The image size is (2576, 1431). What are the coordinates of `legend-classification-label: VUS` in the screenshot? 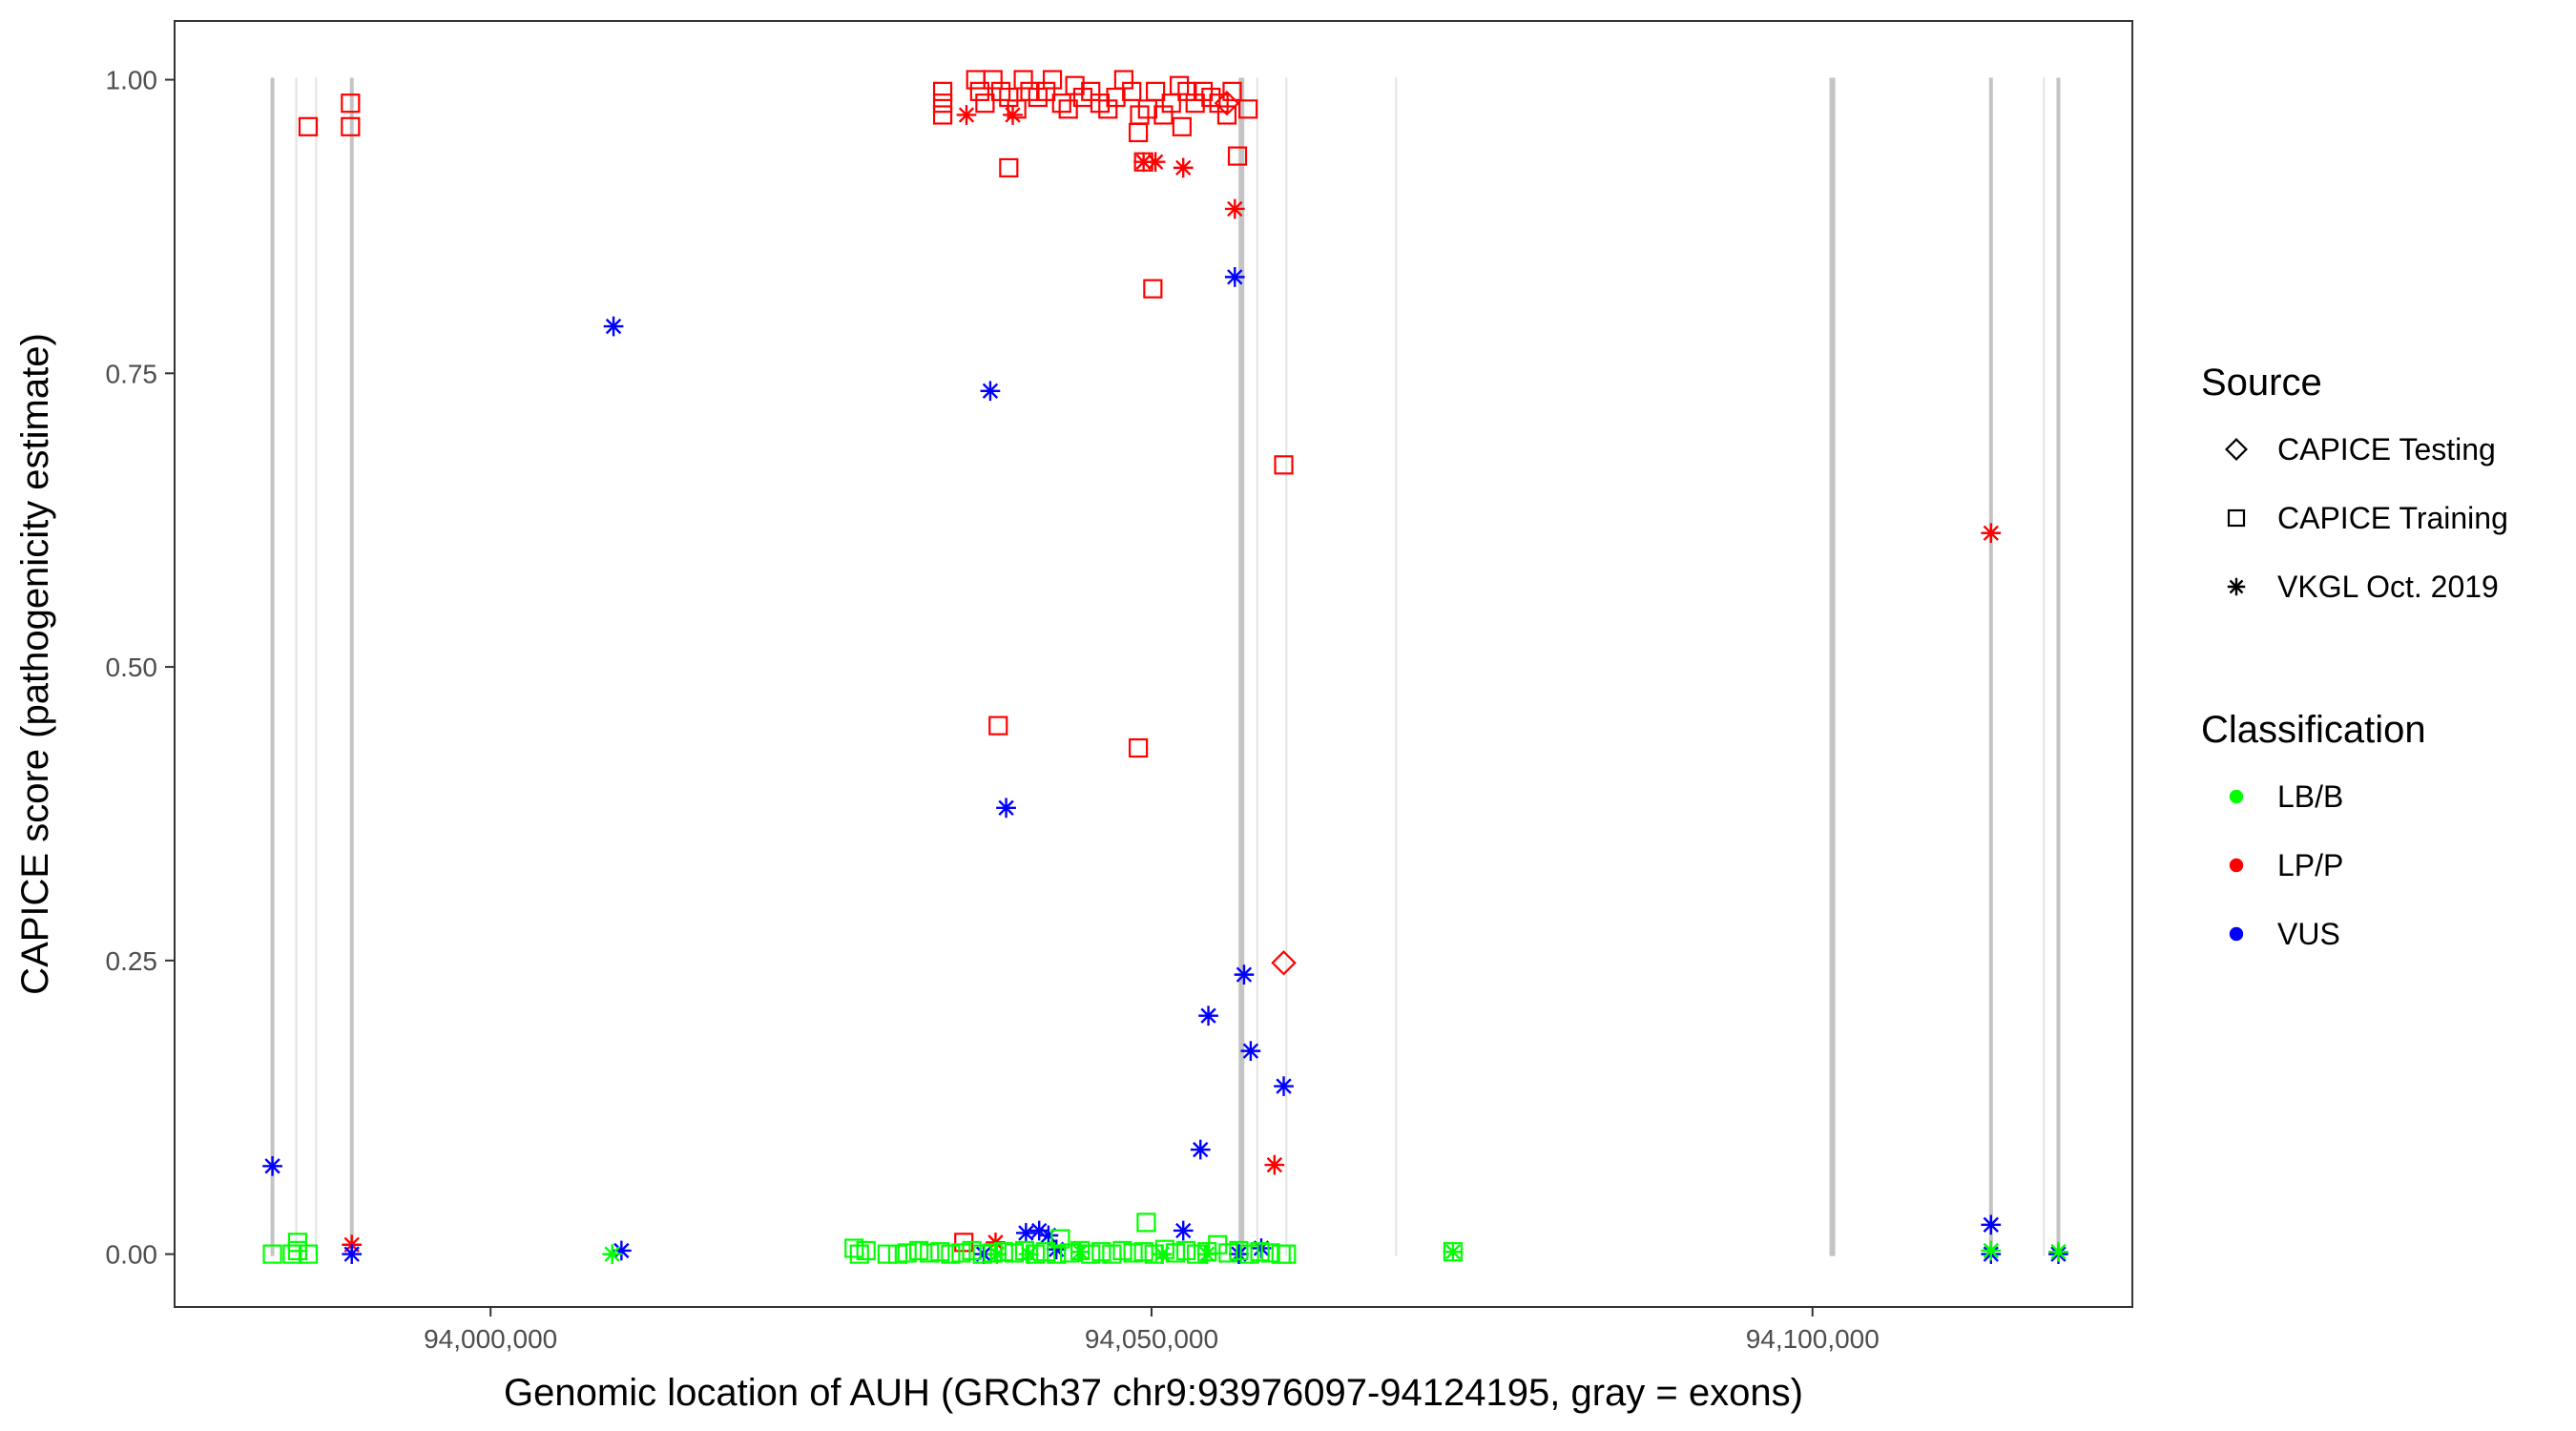 It's located at (2308, 934).